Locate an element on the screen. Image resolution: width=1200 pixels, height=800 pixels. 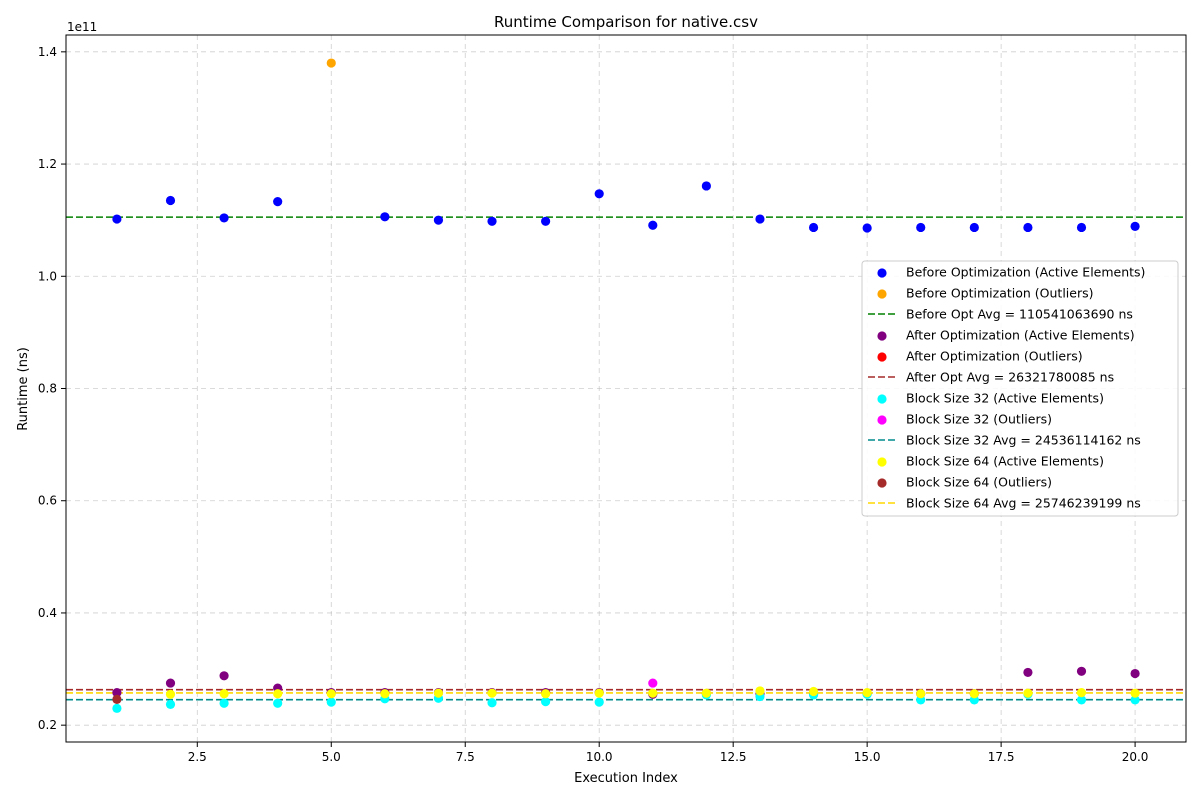
y-axis-offset-label: 1e11 is located at coordinates (82, 27).